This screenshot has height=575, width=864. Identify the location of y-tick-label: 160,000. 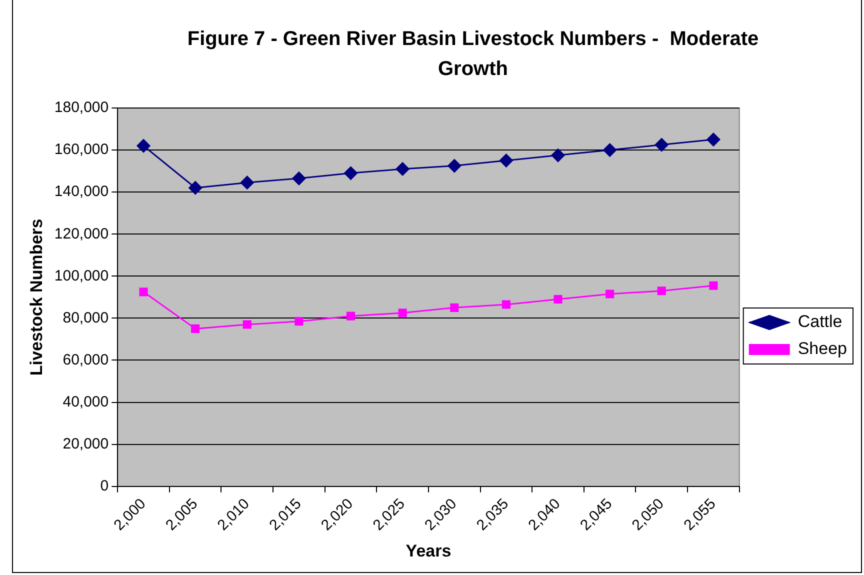
(81, 149).